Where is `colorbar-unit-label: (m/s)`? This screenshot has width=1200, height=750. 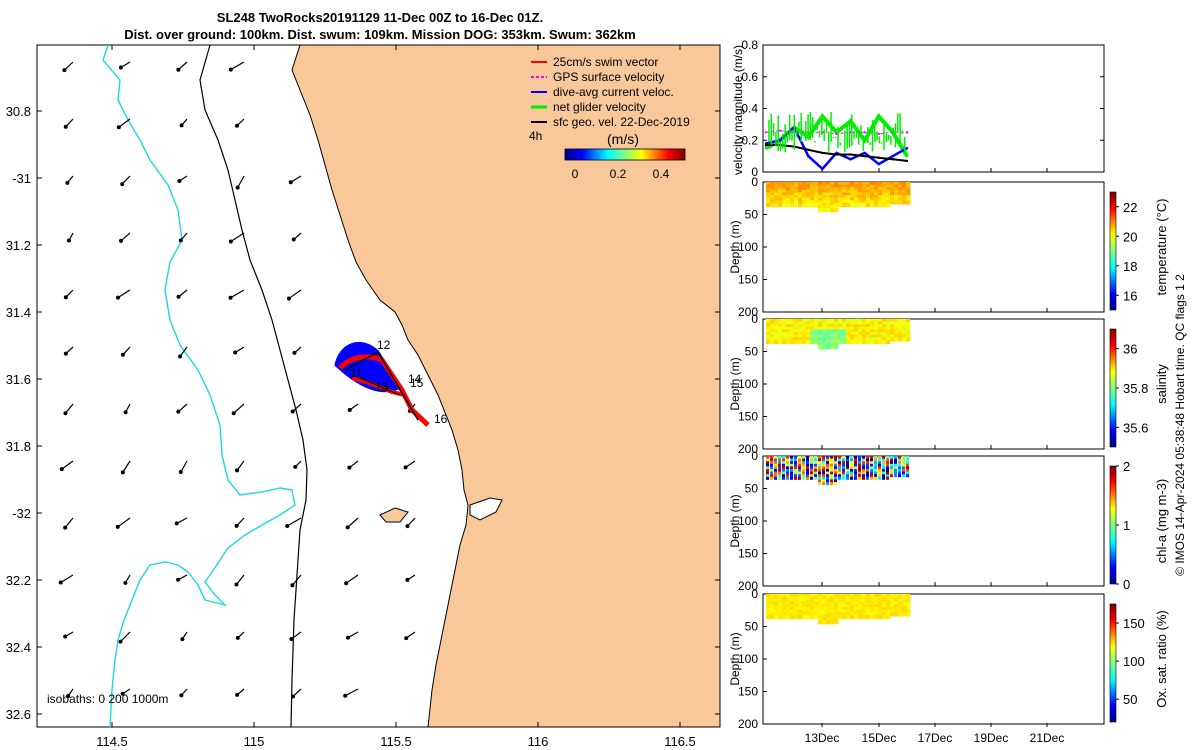
colorbar-unit-label: (m/s) is located at coordinates (623, 139).